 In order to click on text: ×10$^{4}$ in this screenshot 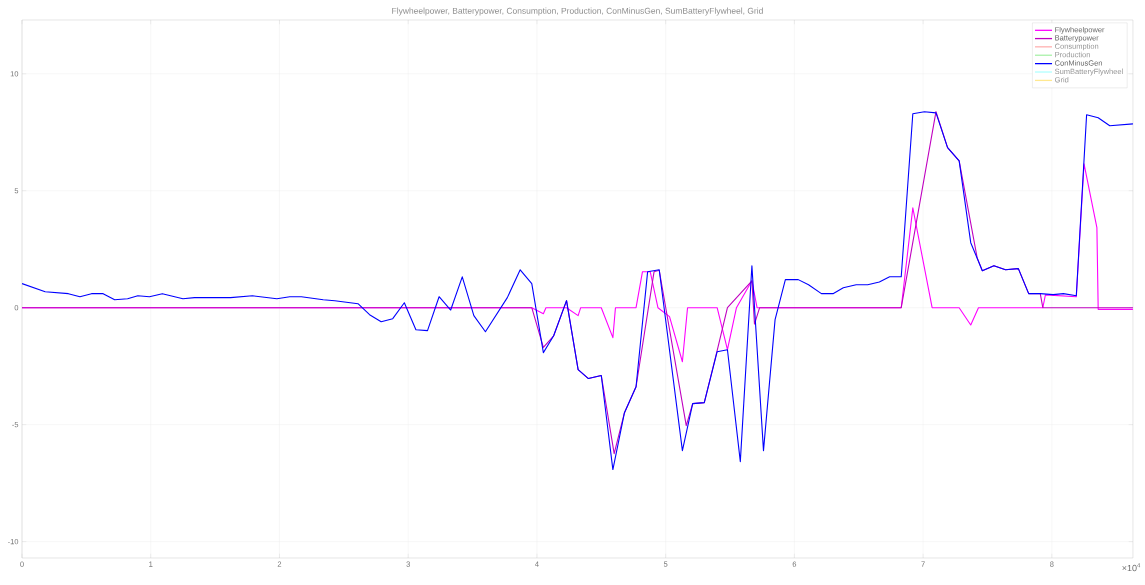, I will do `click(1131, 567)`.